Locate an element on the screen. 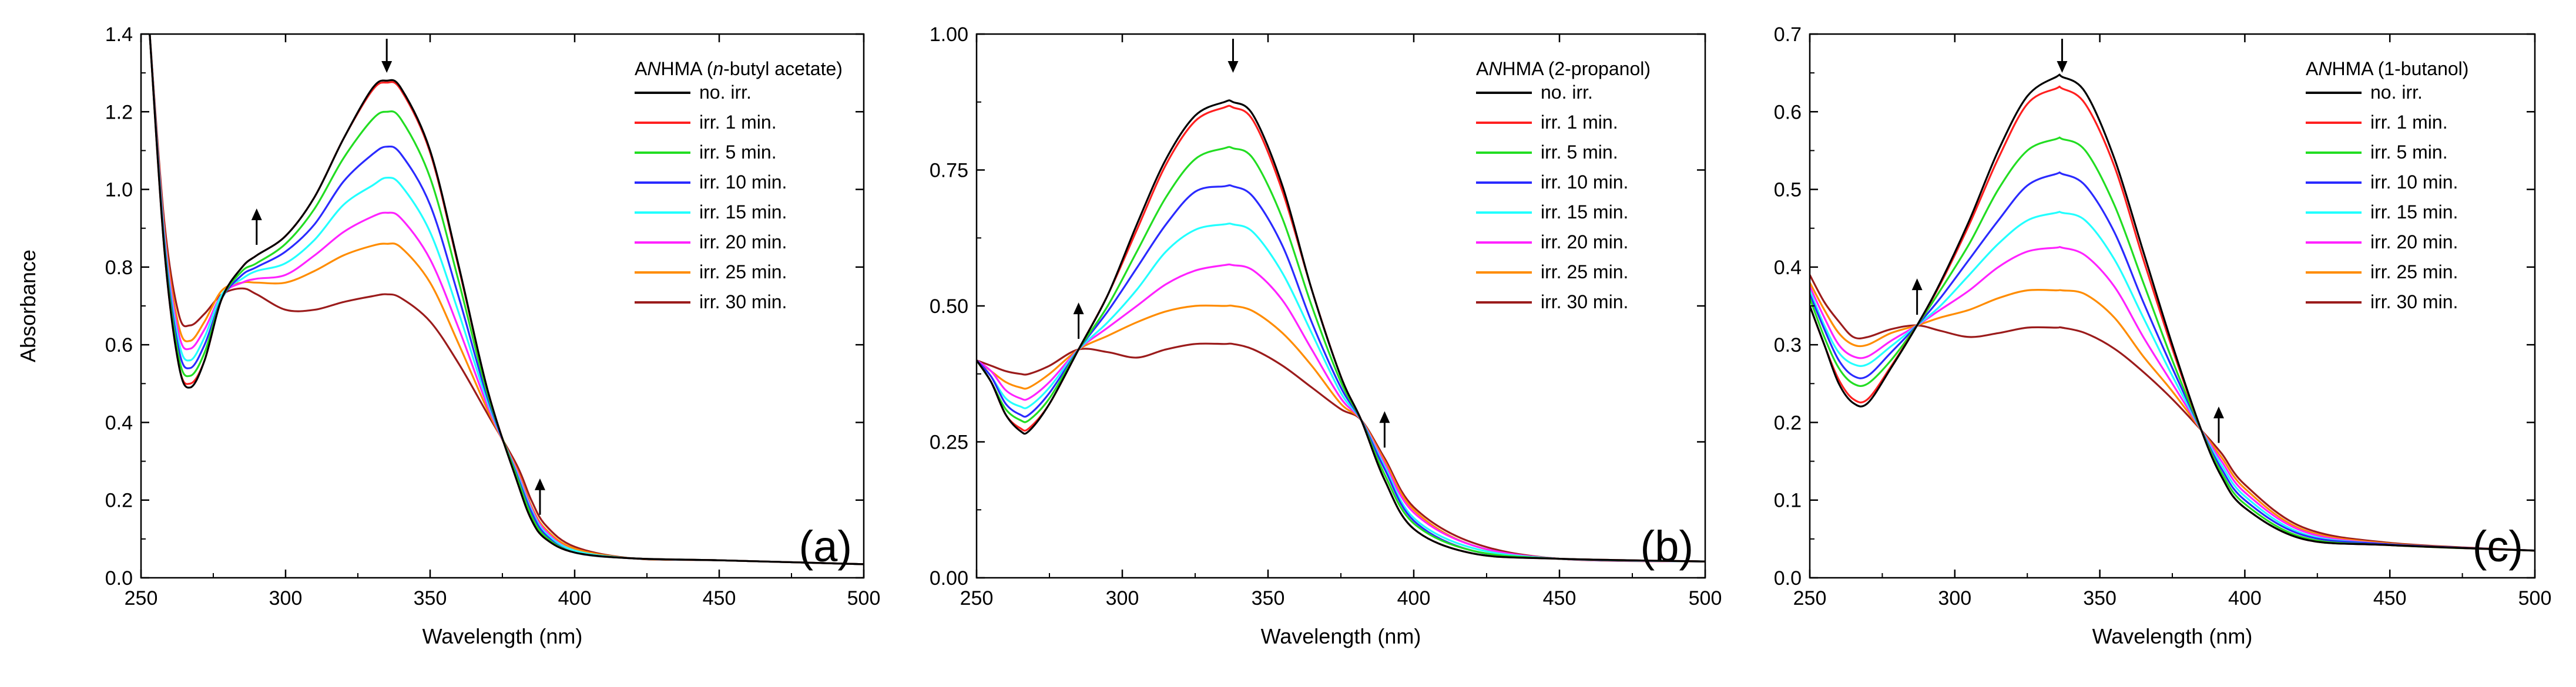 The image size is (2576, 687). x-tick-label: 500 is located at coordinates (2535, 598).